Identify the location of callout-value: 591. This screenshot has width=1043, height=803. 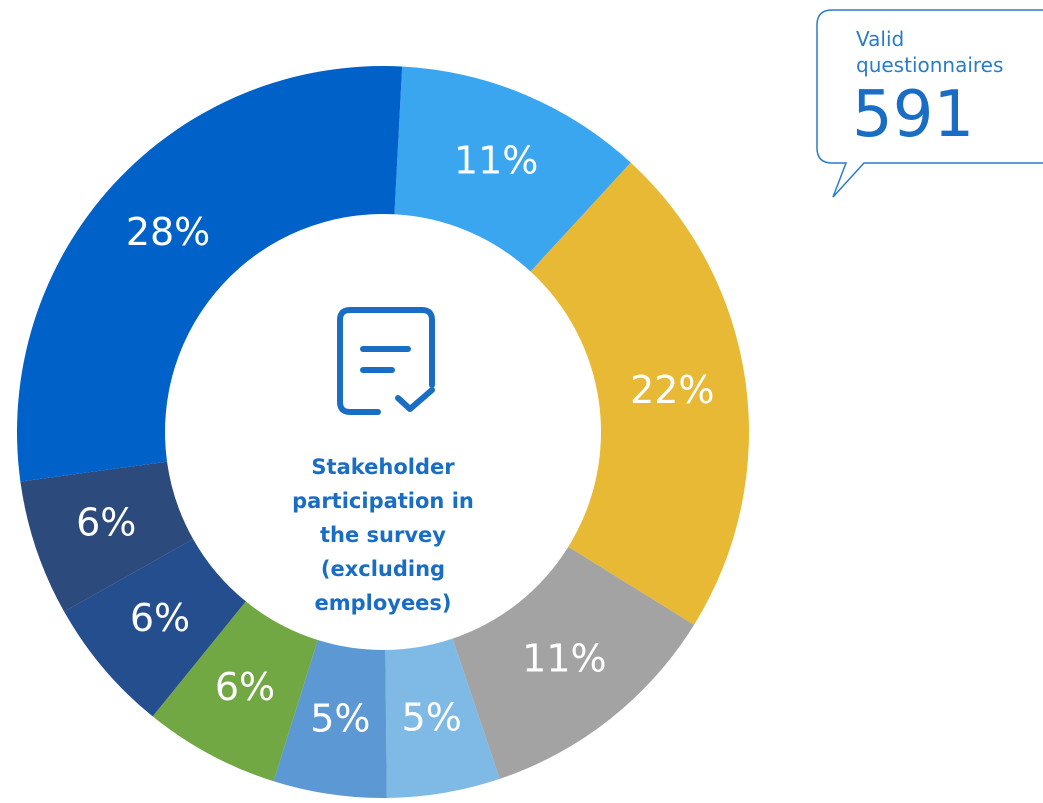
(913, 115).